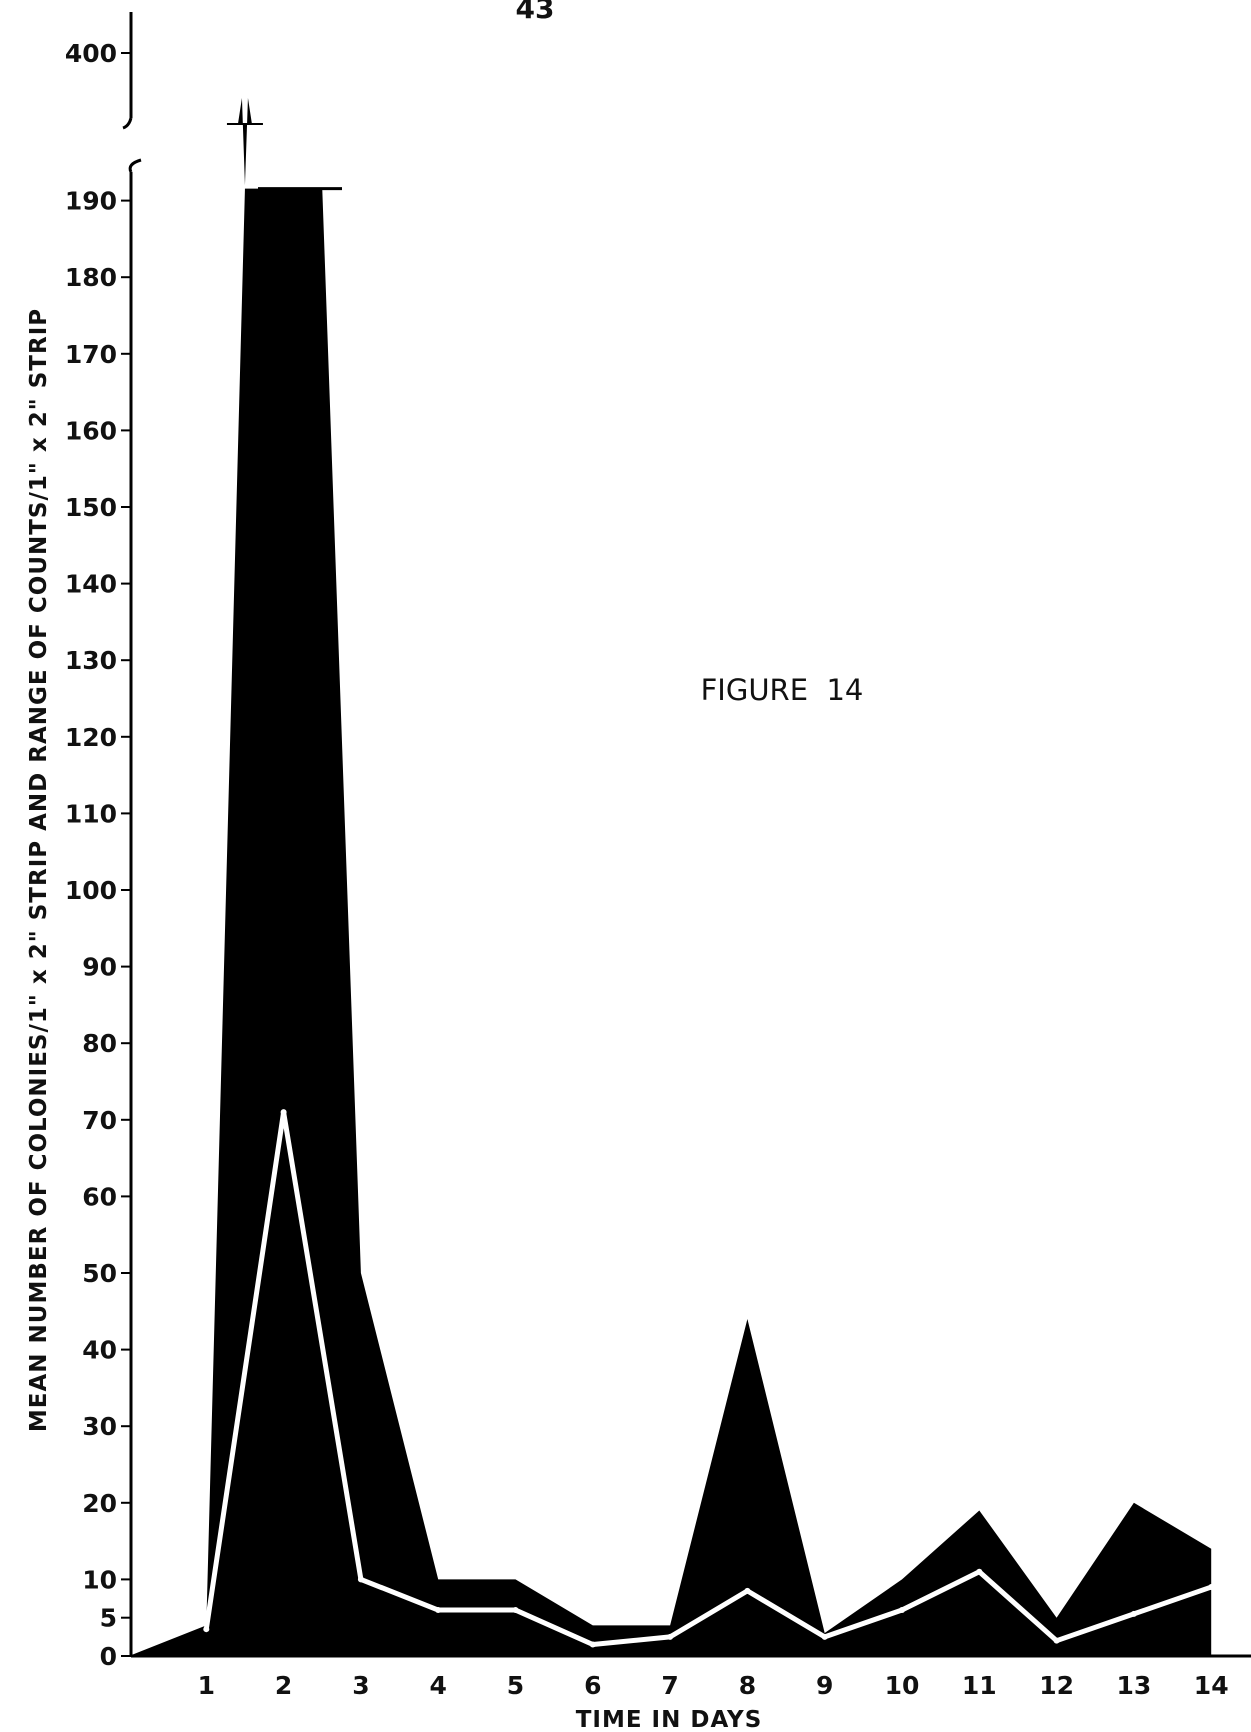 This screenshot has height=1732, width=1251. Describe the element at coordinates (1211, 1685) in the screenshot. I see `x-tick-label: 14` at that location.